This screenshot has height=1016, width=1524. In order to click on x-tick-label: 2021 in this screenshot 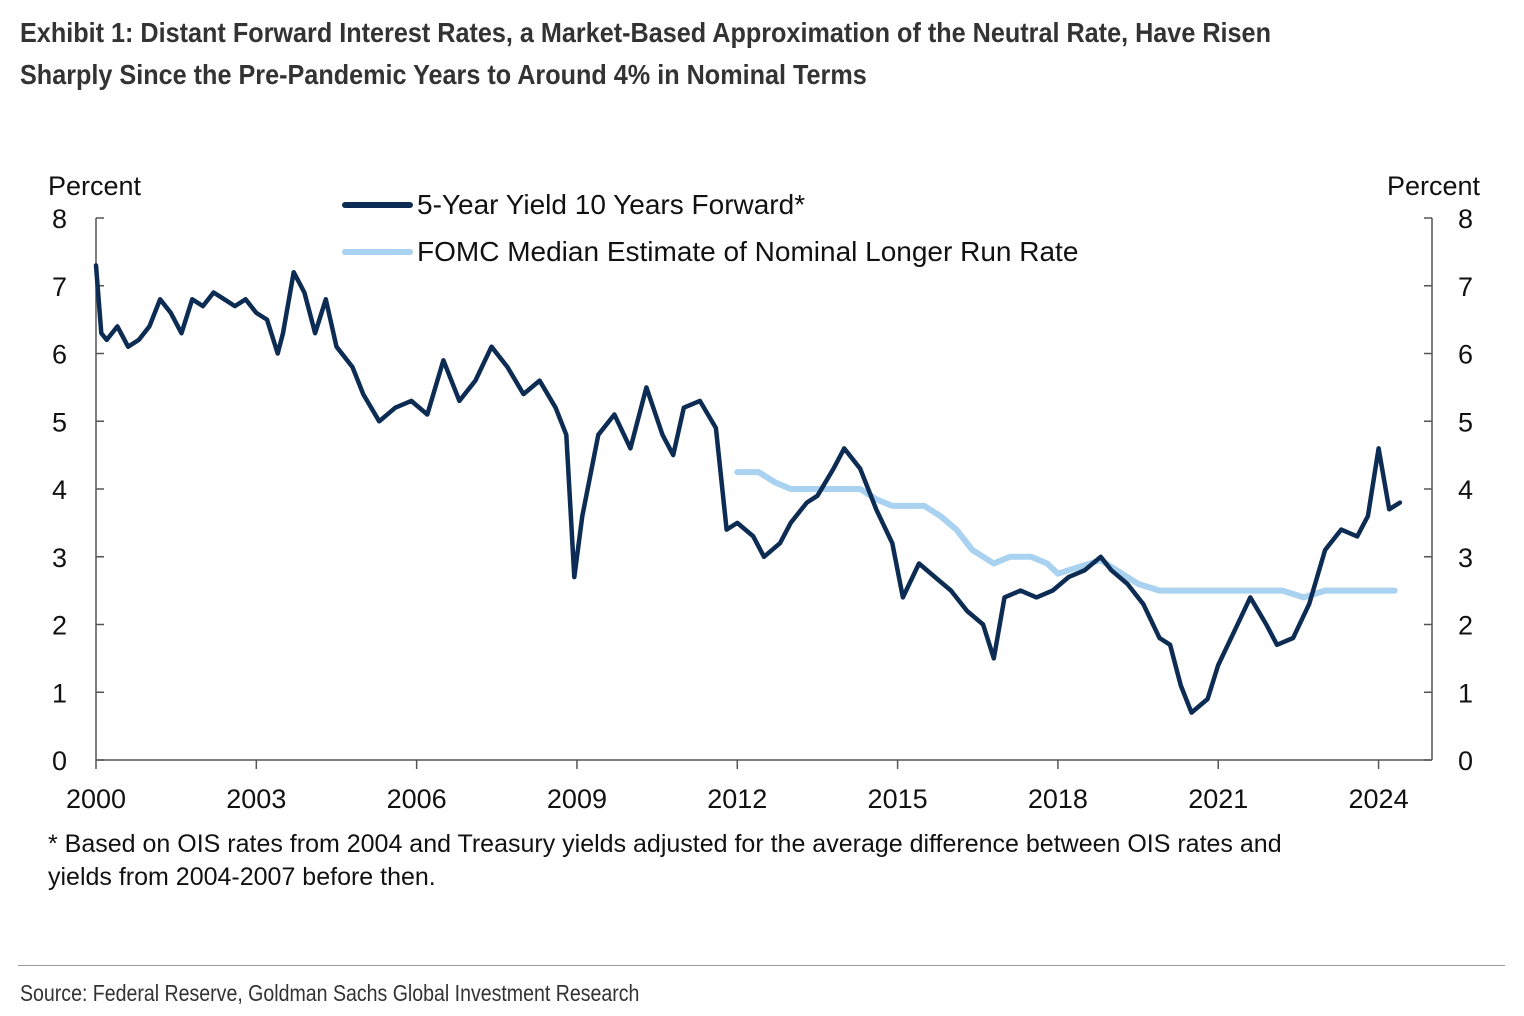, I will do `click(1218, 799)`.